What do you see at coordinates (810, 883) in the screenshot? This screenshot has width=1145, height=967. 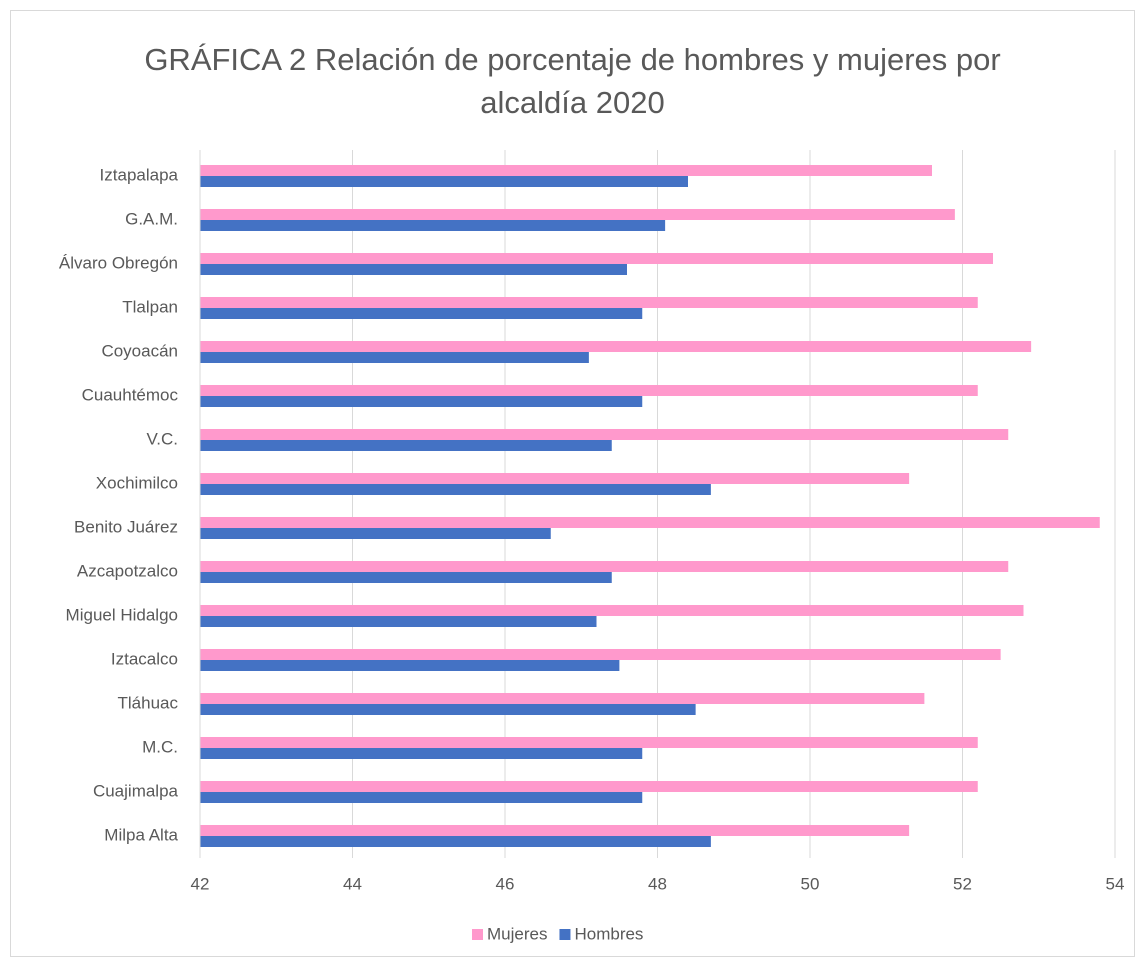 I see `x-tick-label: 50` at bounding box center [810, 883].